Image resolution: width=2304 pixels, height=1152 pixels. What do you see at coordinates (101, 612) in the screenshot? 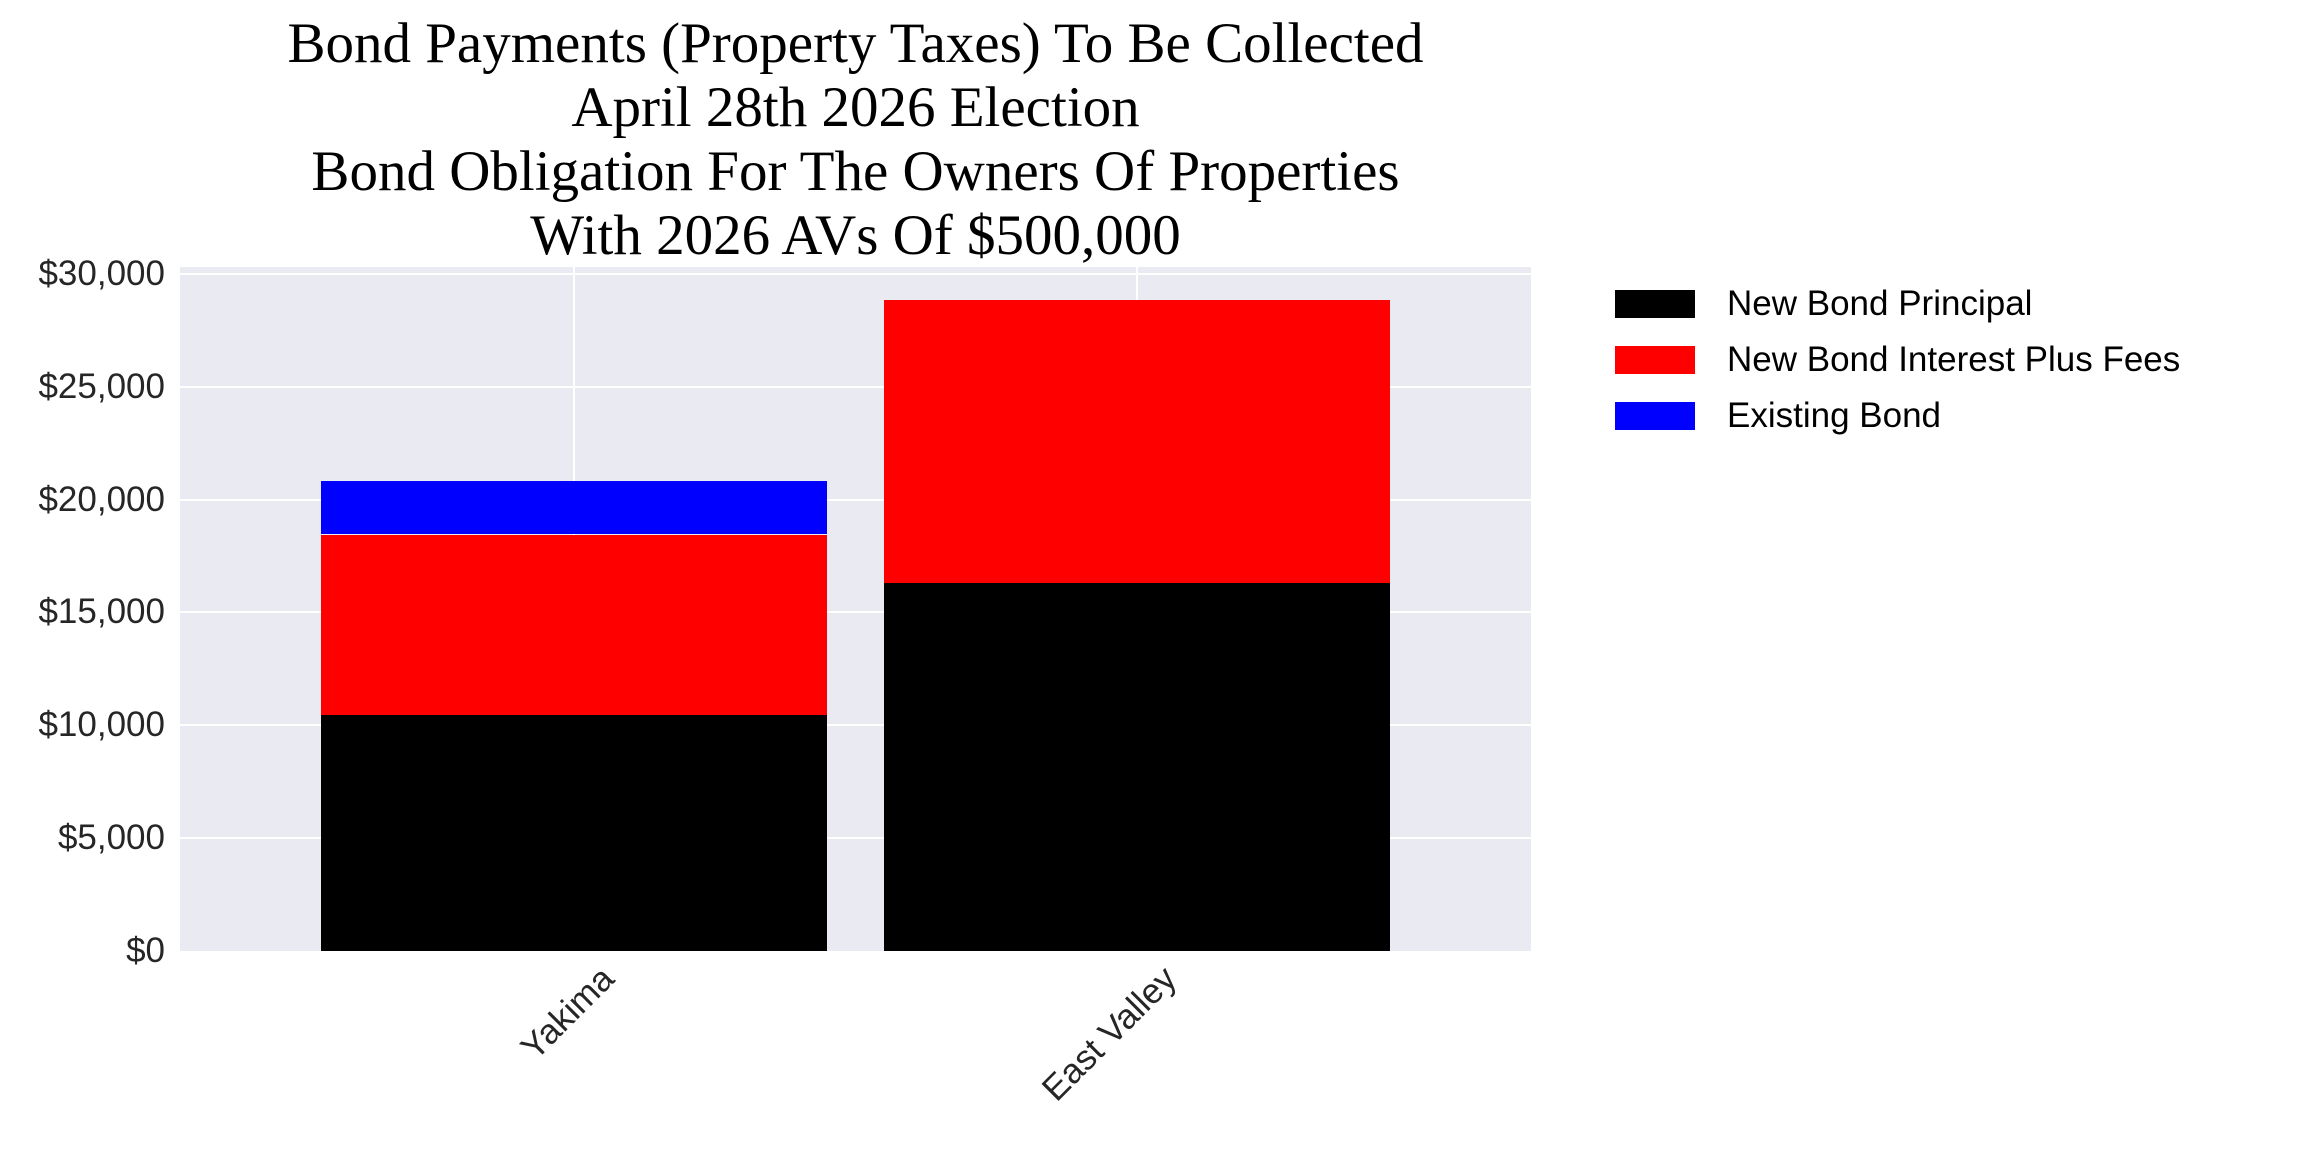
I see `y-tick-label: $15,000` at bounding box center [101, 612].